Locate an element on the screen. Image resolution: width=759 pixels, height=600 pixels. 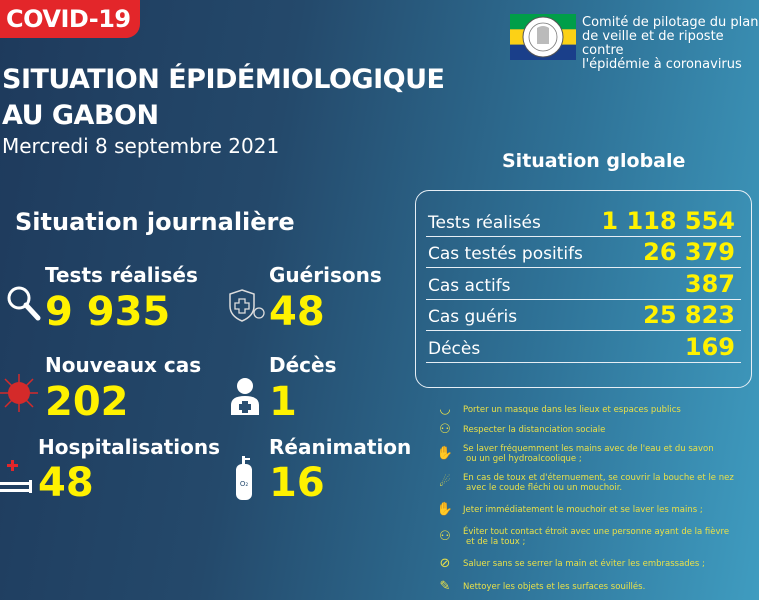
recoveries-value: 48 is located at coordinates (297, 312).